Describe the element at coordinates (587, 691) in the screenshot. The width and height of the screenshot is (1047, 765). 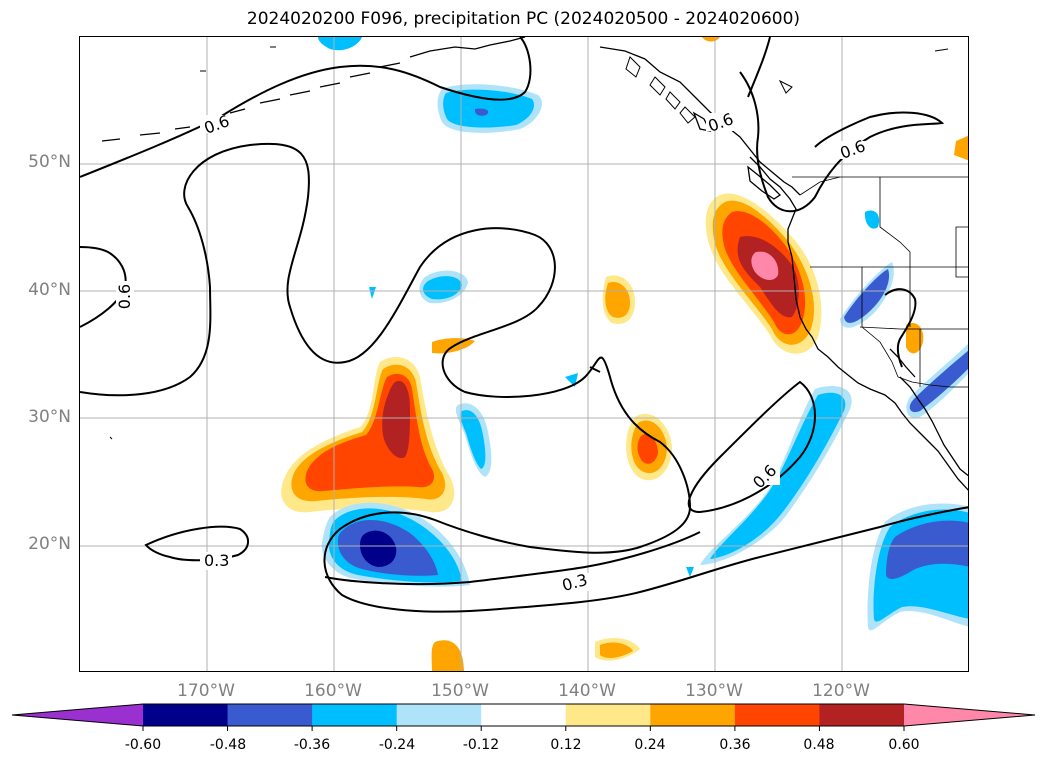
I see `lon-label-140w: 140°W` at that location.